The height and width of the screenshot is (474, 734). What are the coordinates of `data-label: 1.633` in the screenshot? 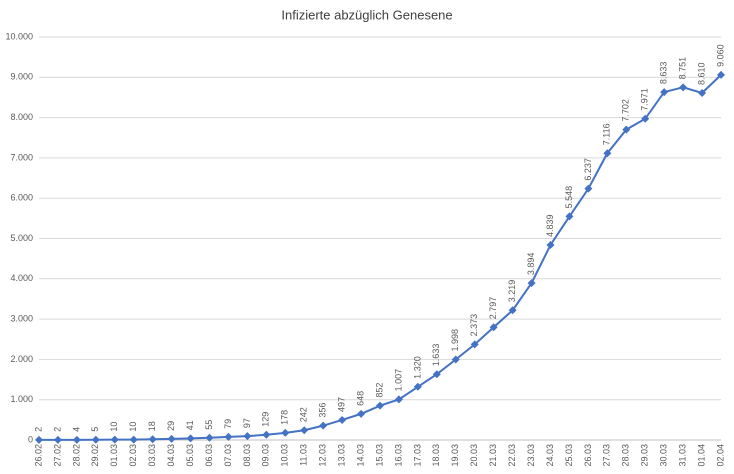 It's located at (436, 355).